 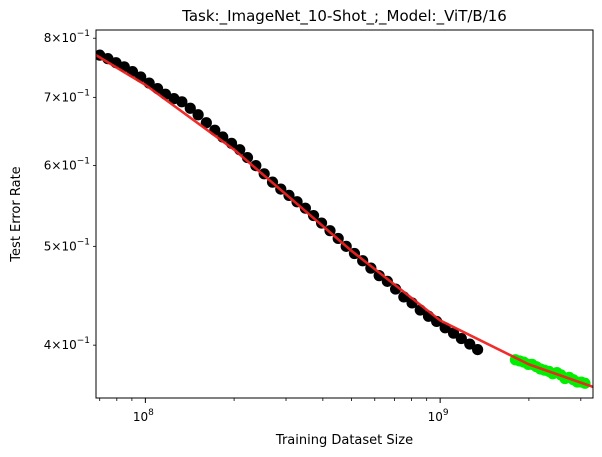 I want to click on y-tick-label-4: 7×10⁻¹, so click(x=67, y=96).